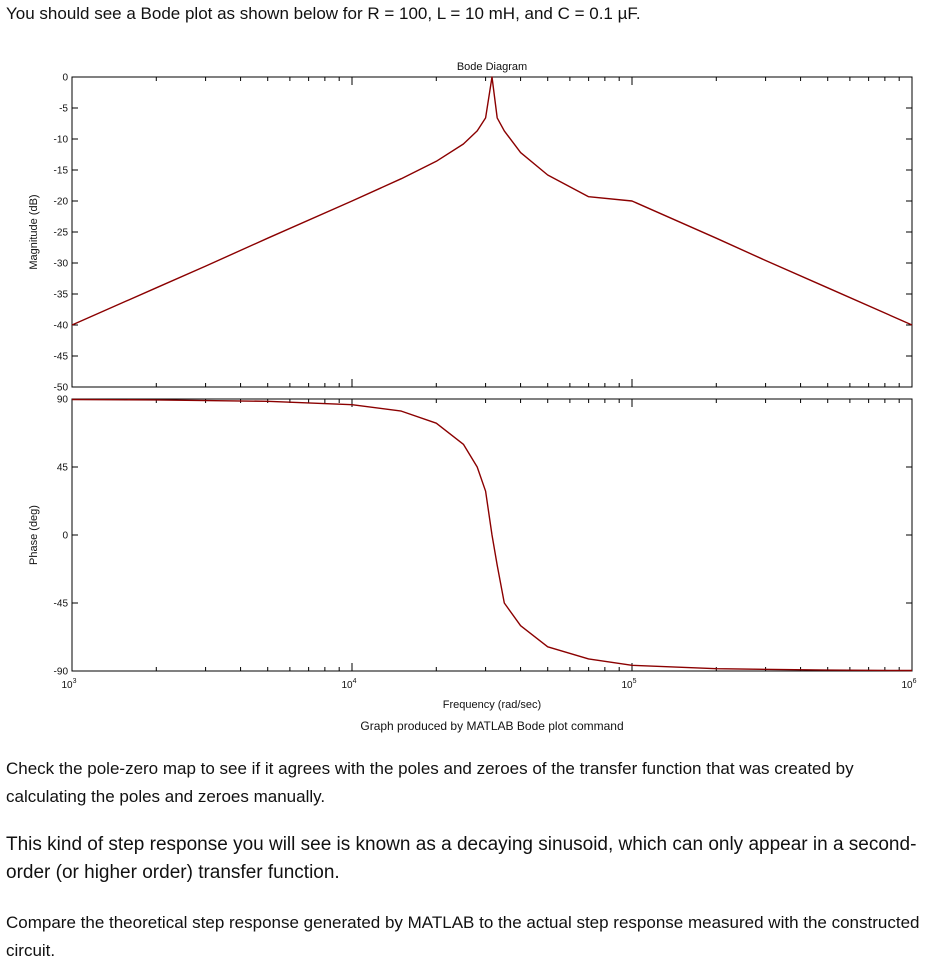 The height and width of the screenshot is (965, 944). I want to click on magnitude-ytick-label: -40, so click(61, 326).